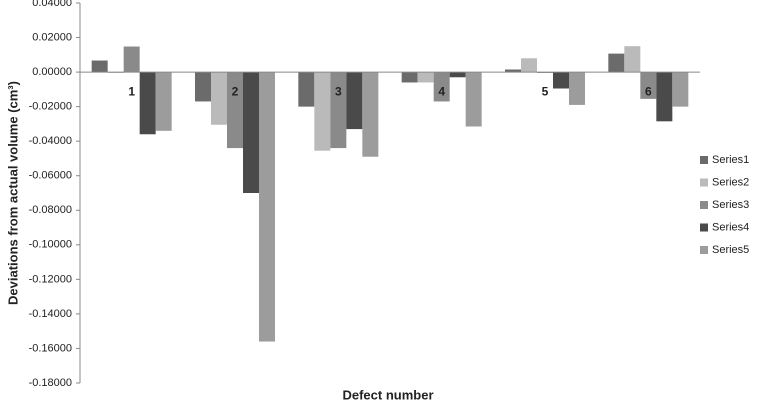 The height and width of the screenshot is (401, 761). What do you see at coordinates (441, 91) in the screenshot?
I see `x-tick-label: 4` at bounding box center [441, 91].